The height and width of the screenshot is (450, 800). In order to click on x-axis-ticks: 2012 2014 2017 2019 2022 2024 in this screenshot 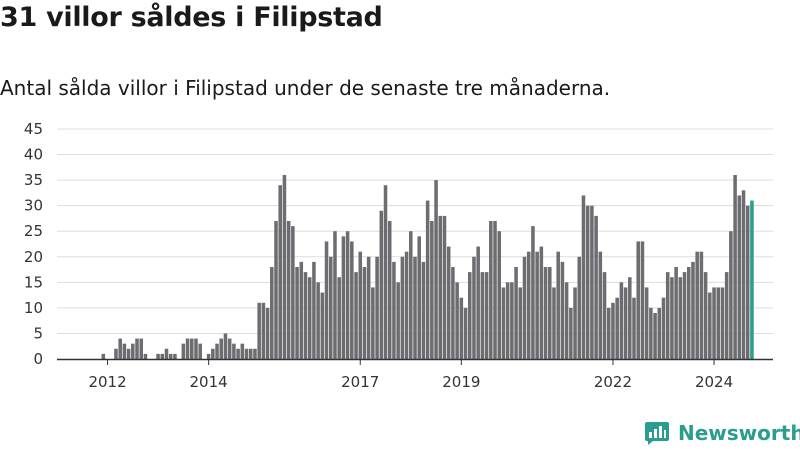, I will do `click(410, 375)`.